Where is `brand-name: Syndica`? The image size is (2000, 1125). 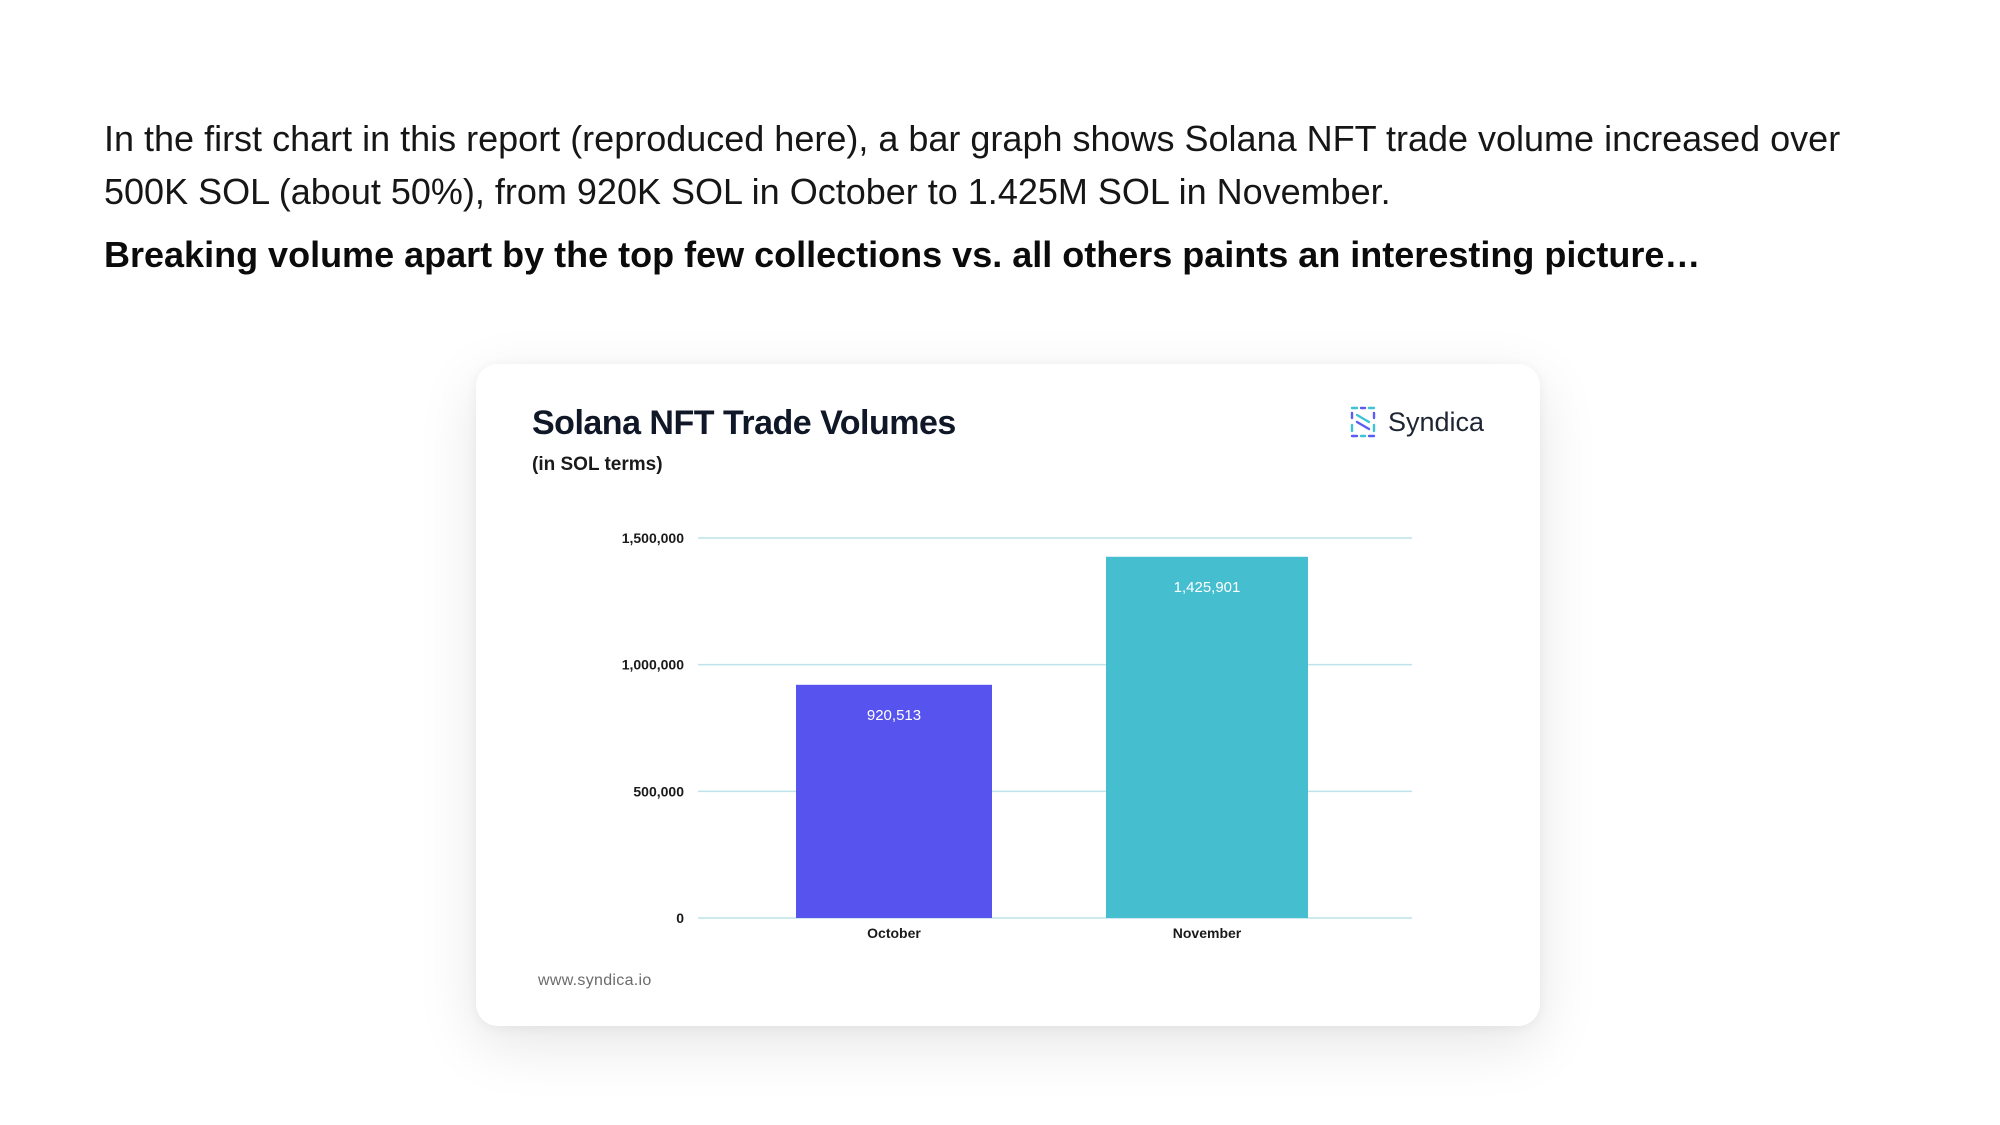
brand-name: Syndica is located at coordinates (1435, 421).